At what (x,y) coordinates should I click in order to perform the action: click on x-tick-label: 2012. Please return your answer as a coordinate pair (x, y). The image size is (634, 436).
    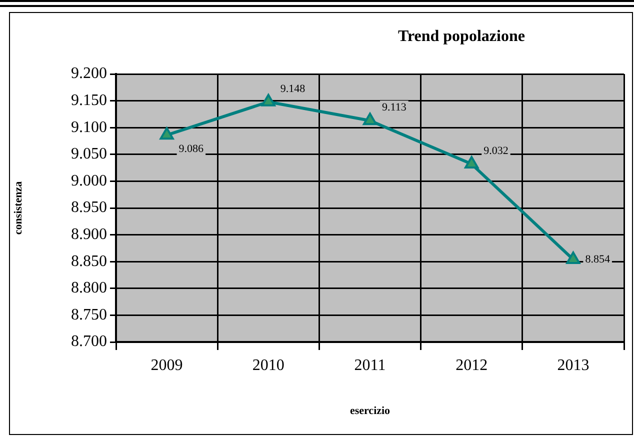
    Looking at the image, I should click on (472, 365).